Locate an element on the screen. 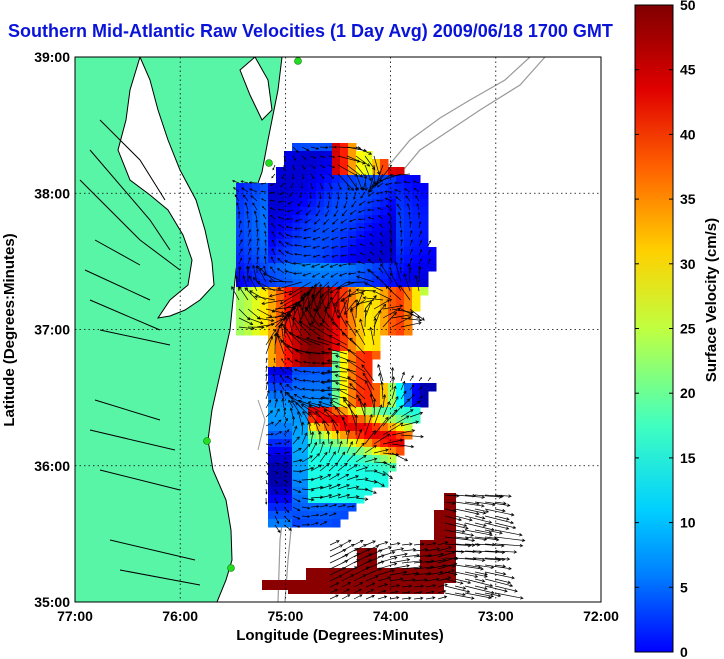  radar-stations is located at coordinates (252, 314).